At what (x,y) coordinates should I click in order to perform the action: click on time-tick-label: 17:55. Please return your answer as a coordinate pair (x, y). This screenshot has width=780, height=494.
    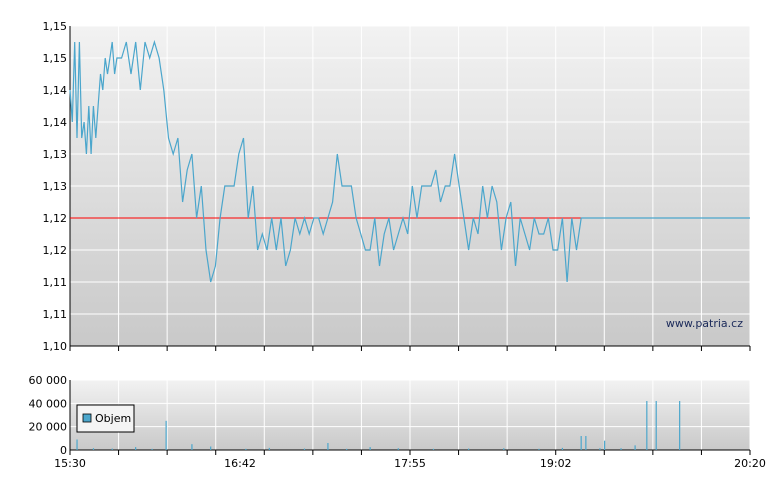
    Looking at the image, I should click on (410, 463).